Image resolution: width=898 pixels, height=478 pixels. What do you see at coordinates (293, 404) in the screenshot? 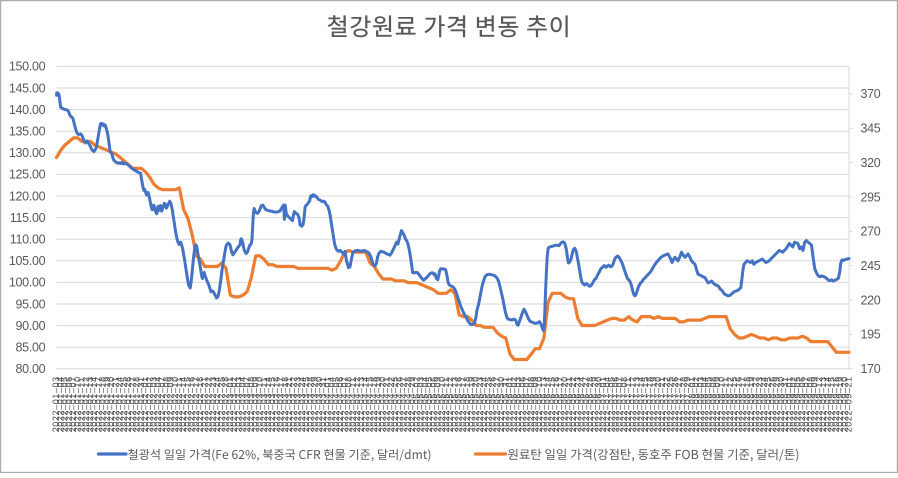
I see `svg-text: 2022–03–22` at bounding box center [293, 404].